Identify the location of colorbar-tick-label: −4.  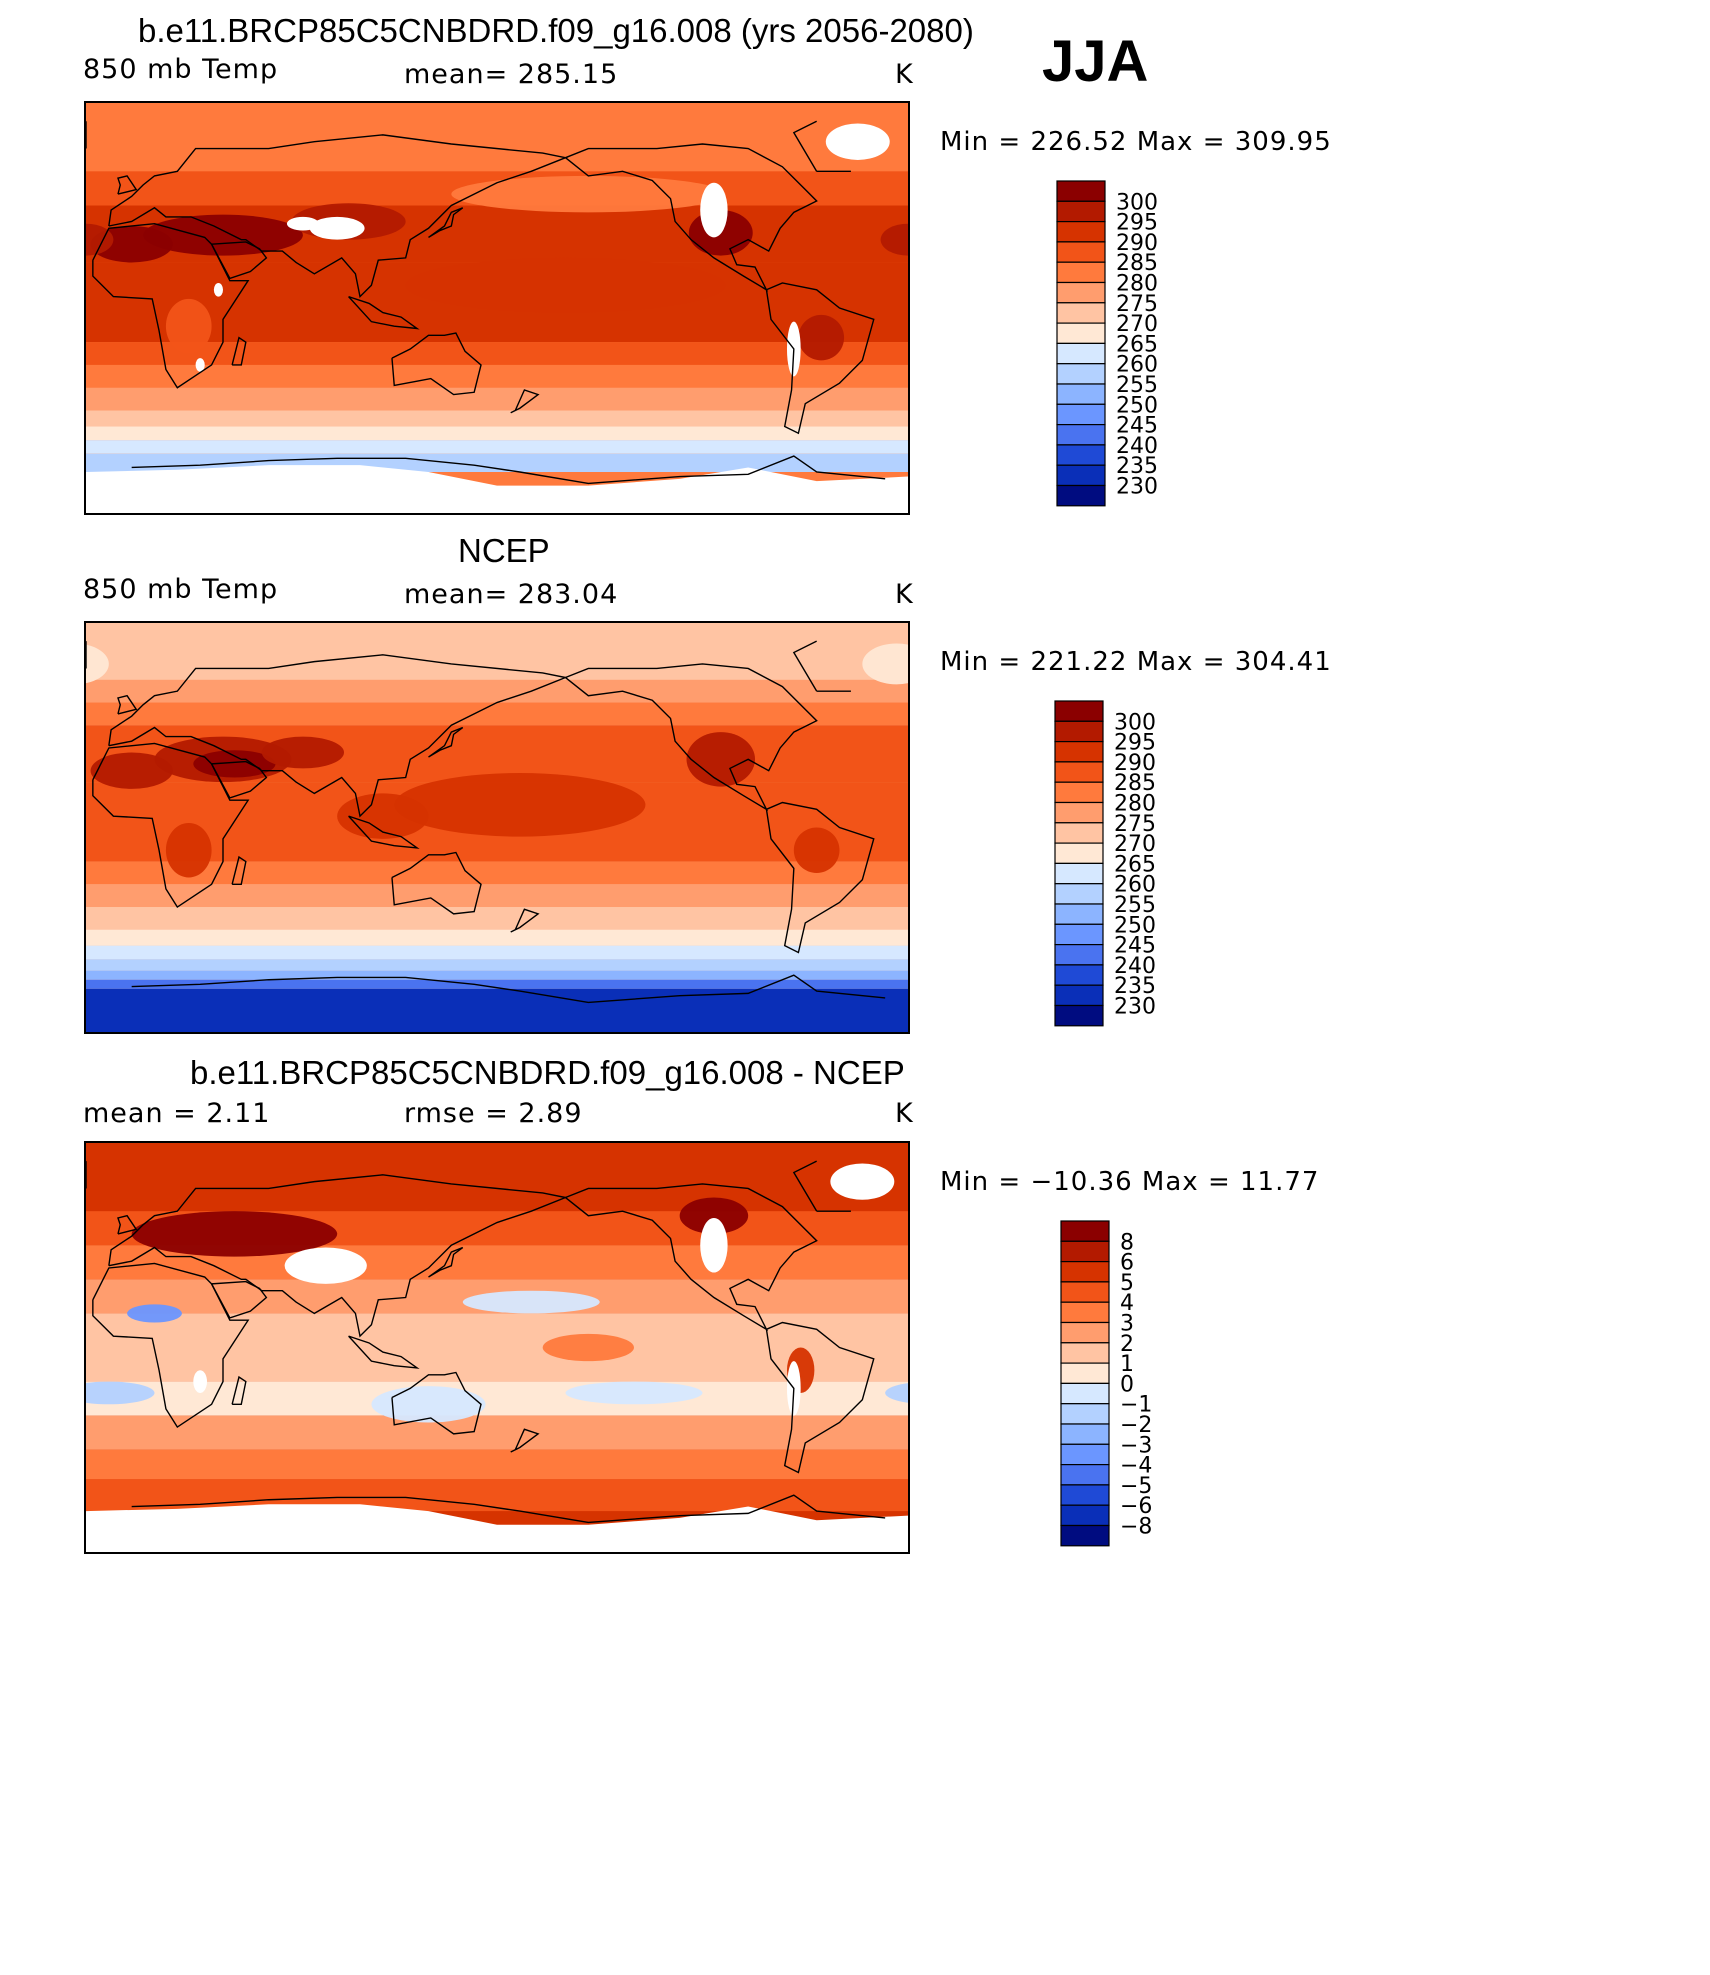
(1136, 1466).